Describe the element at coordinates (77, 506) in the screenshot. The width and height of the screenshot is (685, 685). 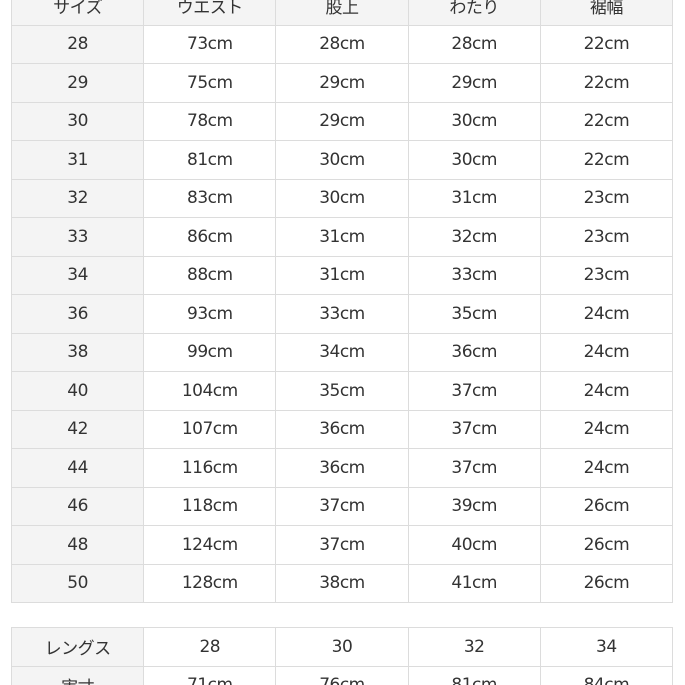
I see `row-label-cell: 46` at that location.